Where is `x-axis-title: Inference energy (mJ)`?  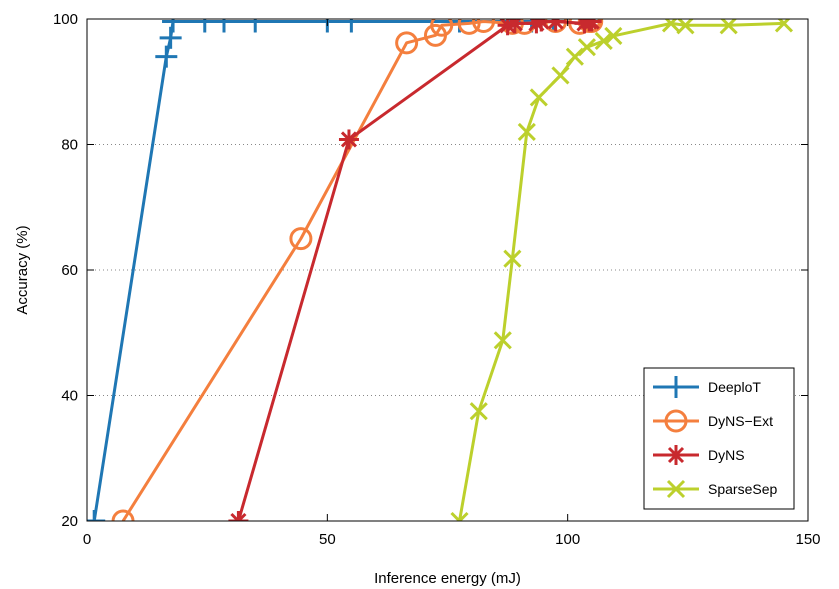
x-axis-title: Inference energy (mJ) is located at coordinates (447, 578).